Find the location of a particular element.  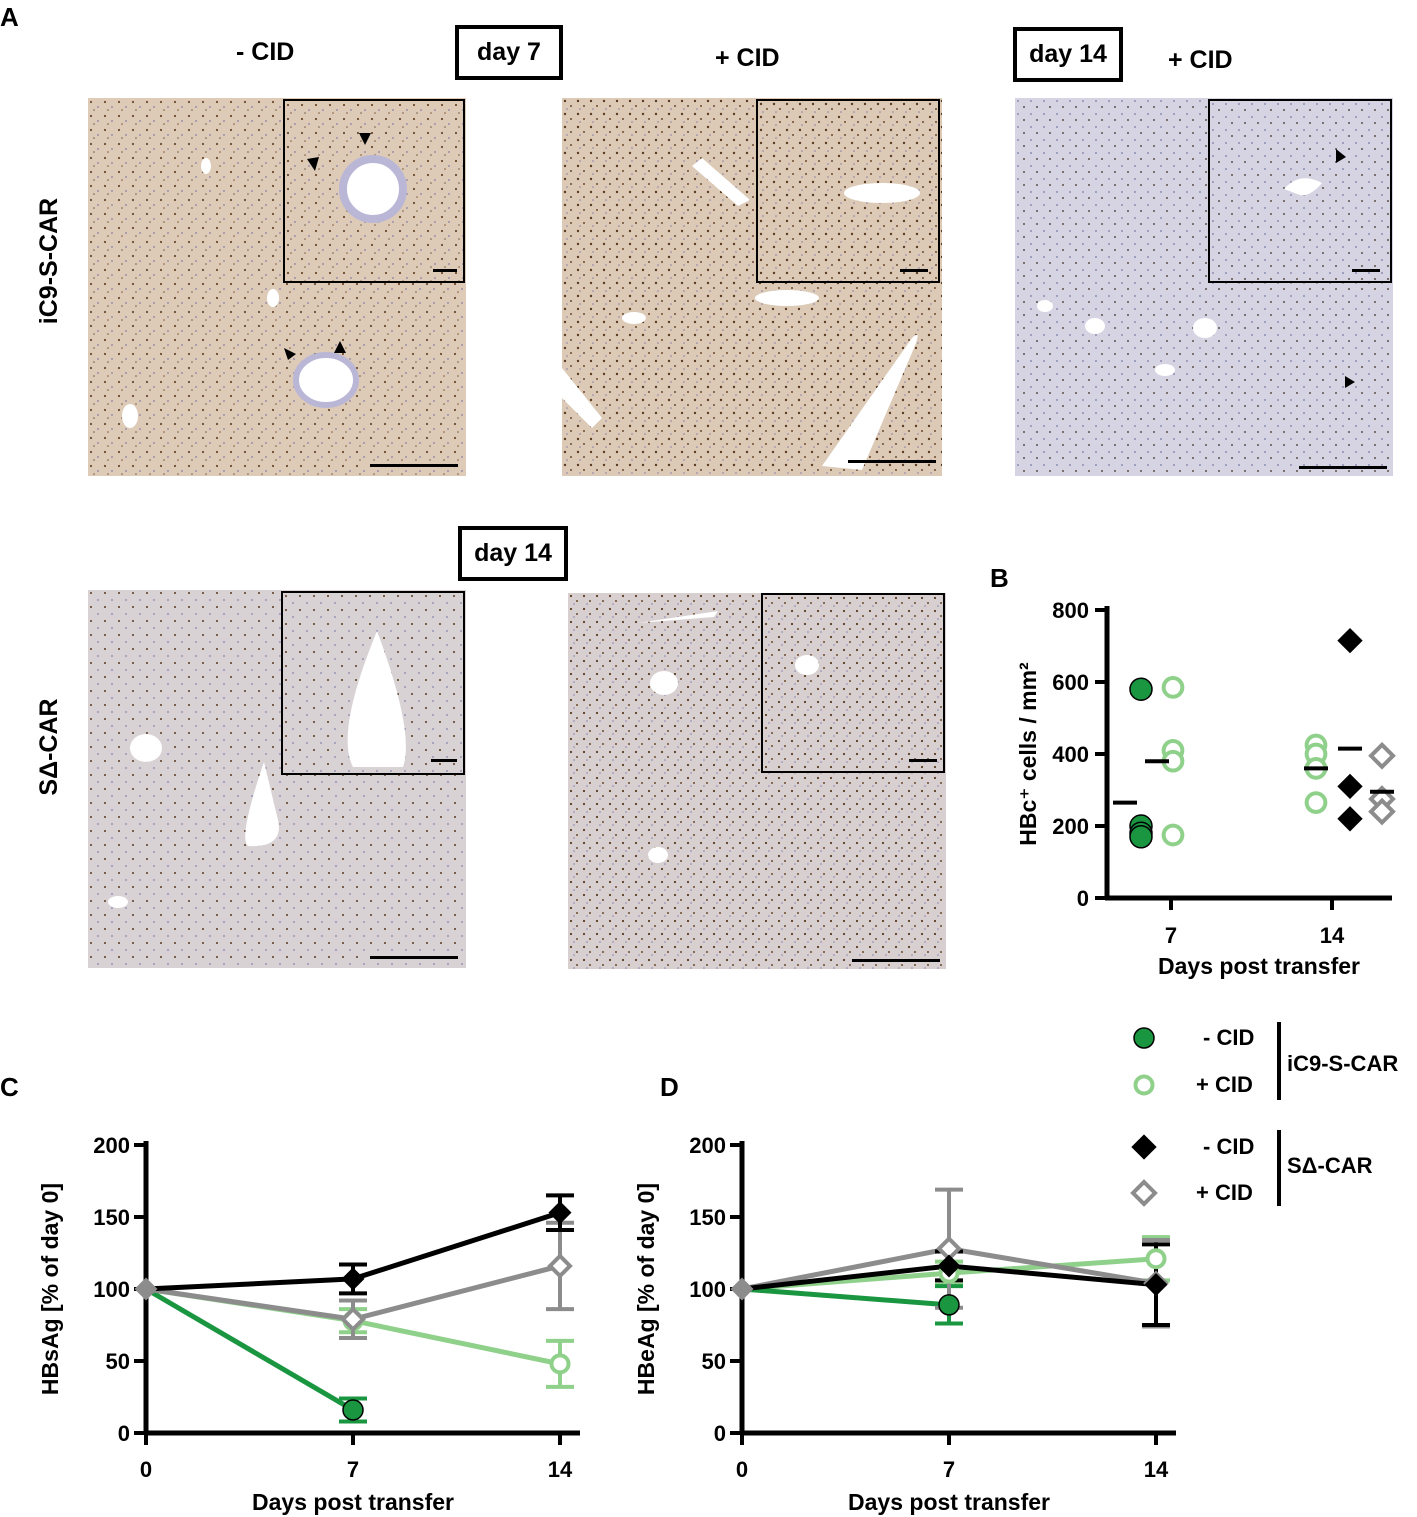

legend-label-sdelta-plus: + CID is located at coordinates (1224, 1192).